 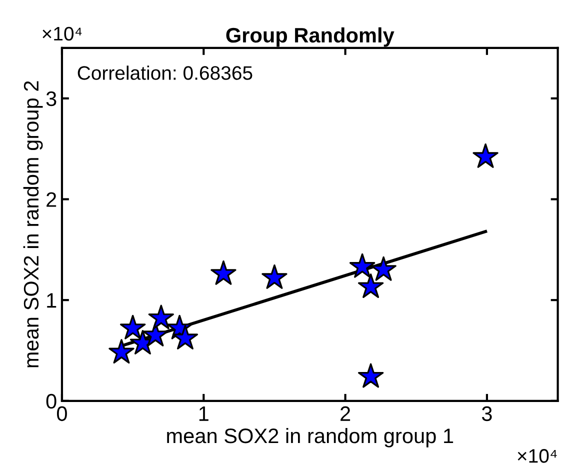 I want to click on y-tick-label: 2, so click(x=51, y=199).